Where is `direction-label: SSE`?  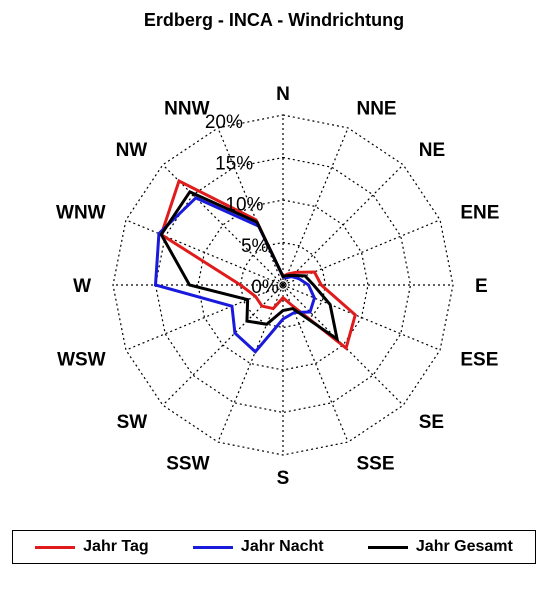 direction-label: SSE is located at coordinates (375, 463).